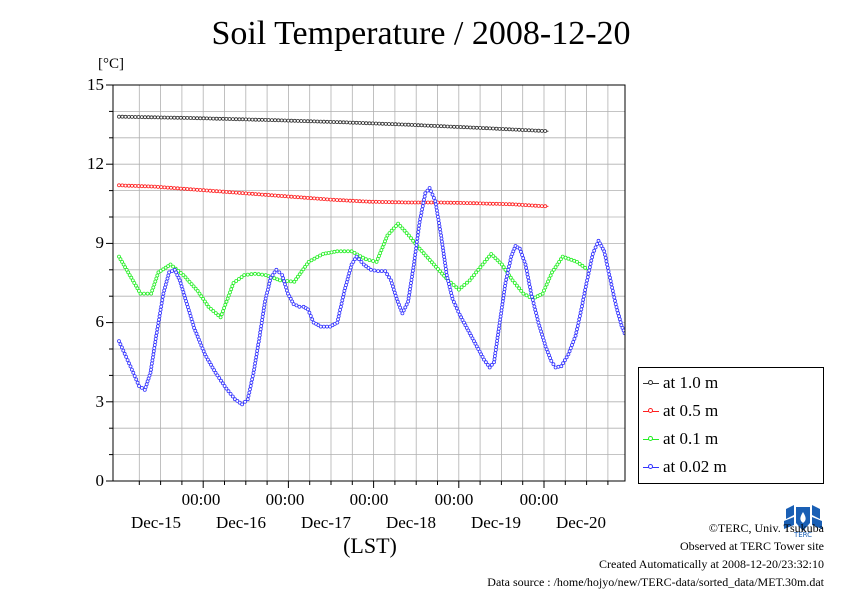 The image size is (842, 595). I want to click on legend-swatch, so click(651, 466).